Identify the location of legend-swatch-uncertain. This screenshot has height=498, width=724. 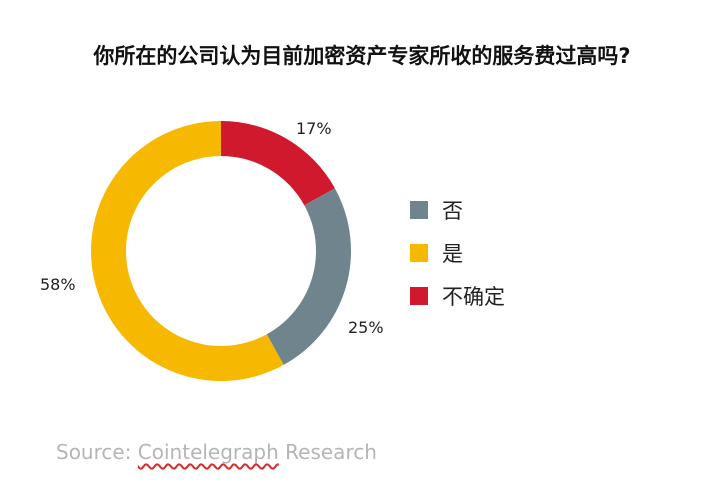
(419, 296).